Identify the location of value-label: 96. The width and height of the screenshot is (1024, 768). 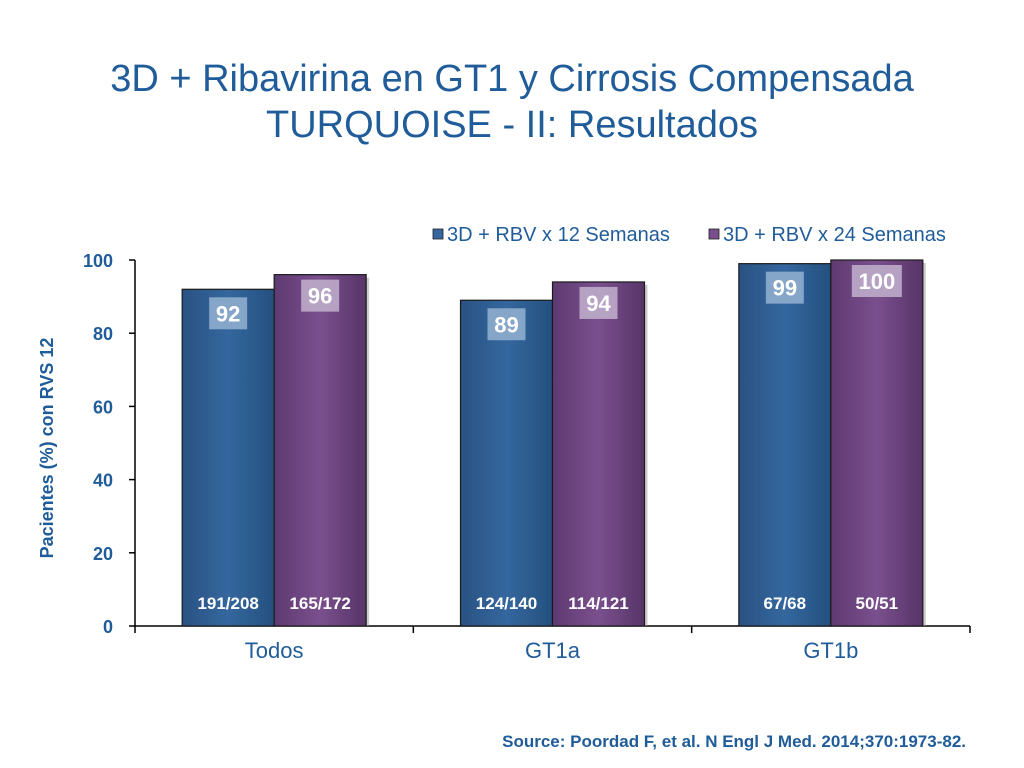
(320, 296).